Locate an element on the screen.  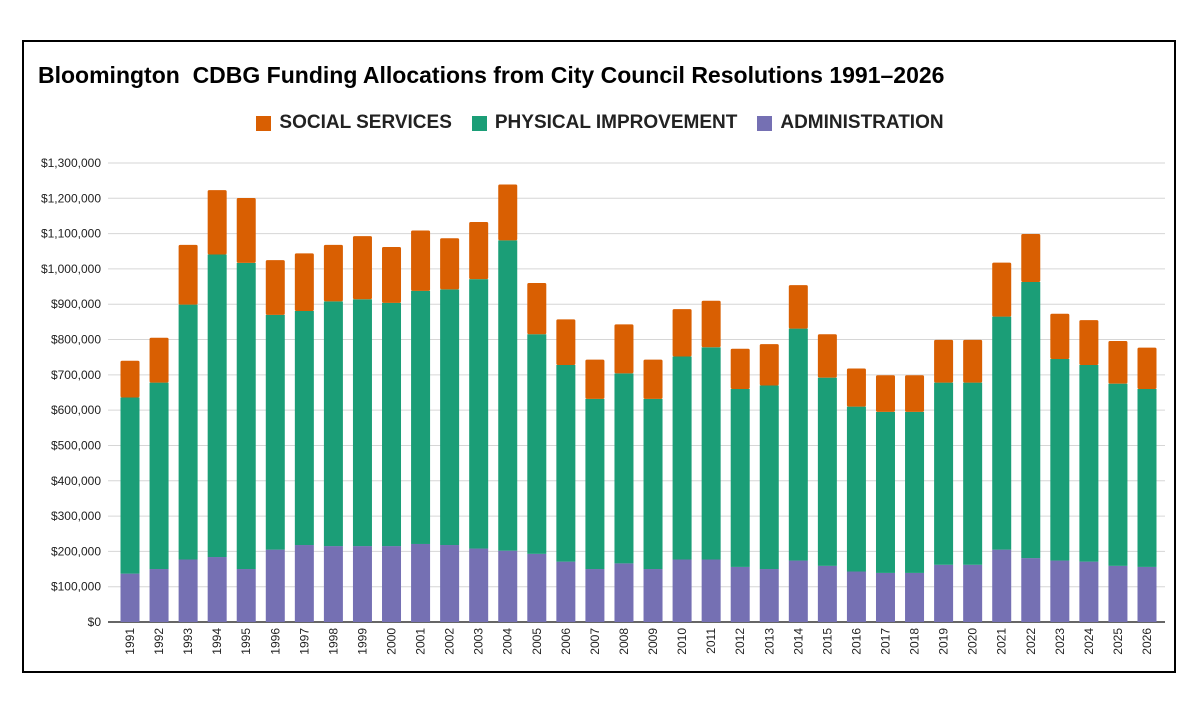
legend-item-social-services: SOCIAL SERVICES is located at coordinates (354, 123).